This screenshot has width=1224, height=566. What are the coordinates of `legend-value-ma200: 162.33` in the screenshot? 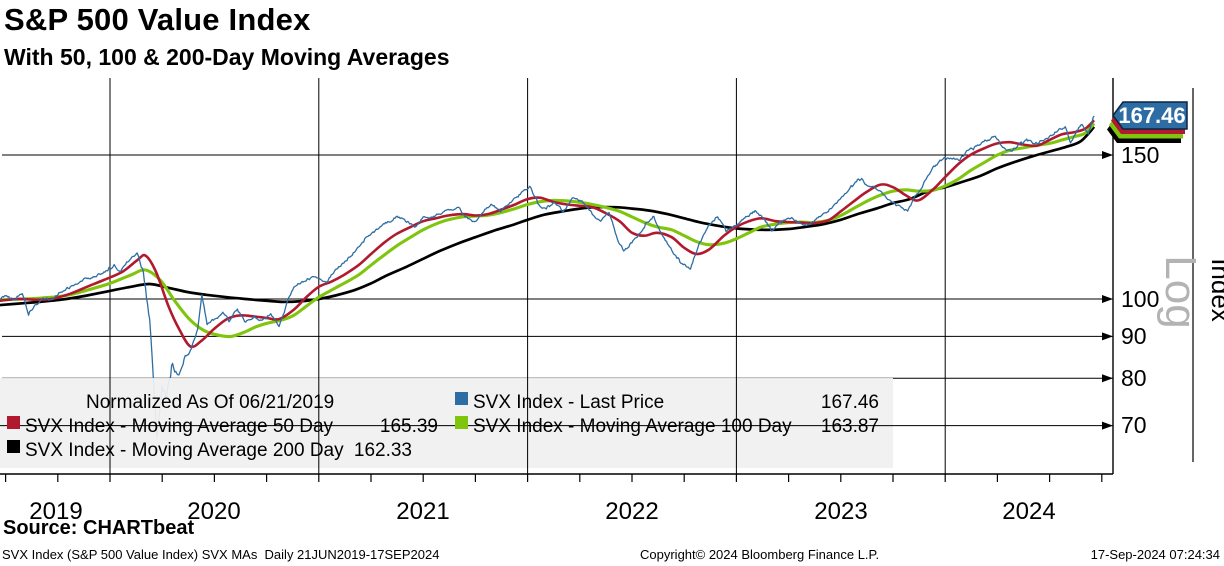 It's located at (383, 450).